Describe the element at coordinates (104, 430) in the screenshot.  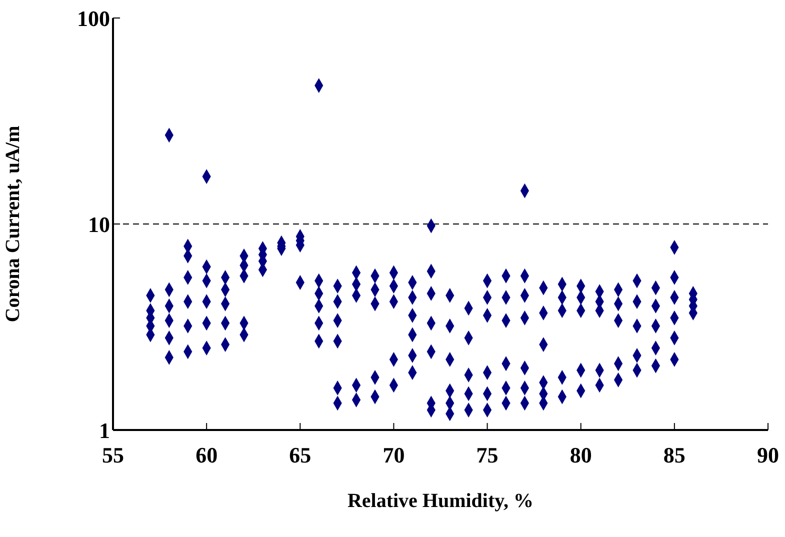
I see `y-tick-label: 1` at that location.